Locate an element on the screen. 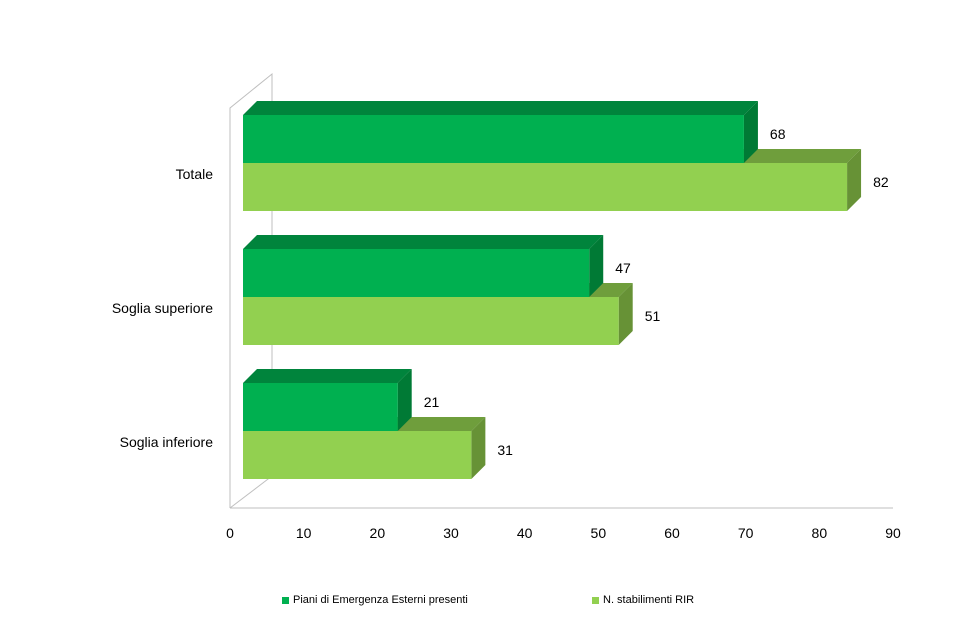  x-tick-label: 40 is located at coordinates (525, 533).